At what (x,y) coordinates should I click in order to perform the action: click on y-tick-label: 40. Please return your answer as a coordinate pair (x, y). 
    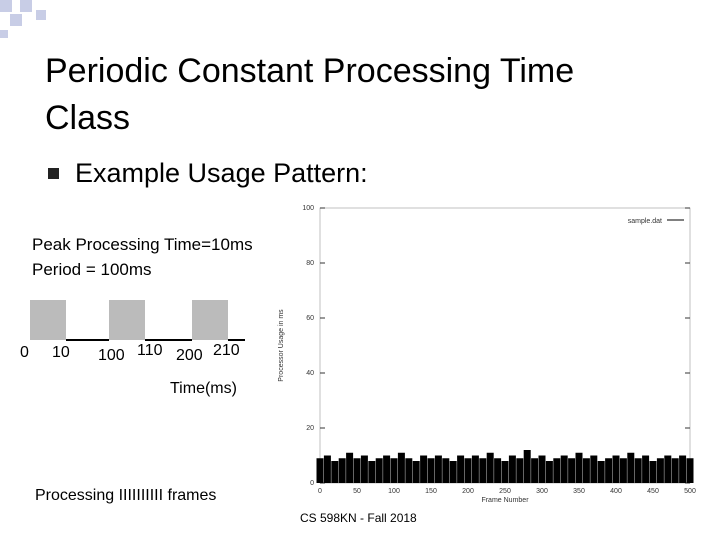
    Looking at the image, I should click on (310, 373).